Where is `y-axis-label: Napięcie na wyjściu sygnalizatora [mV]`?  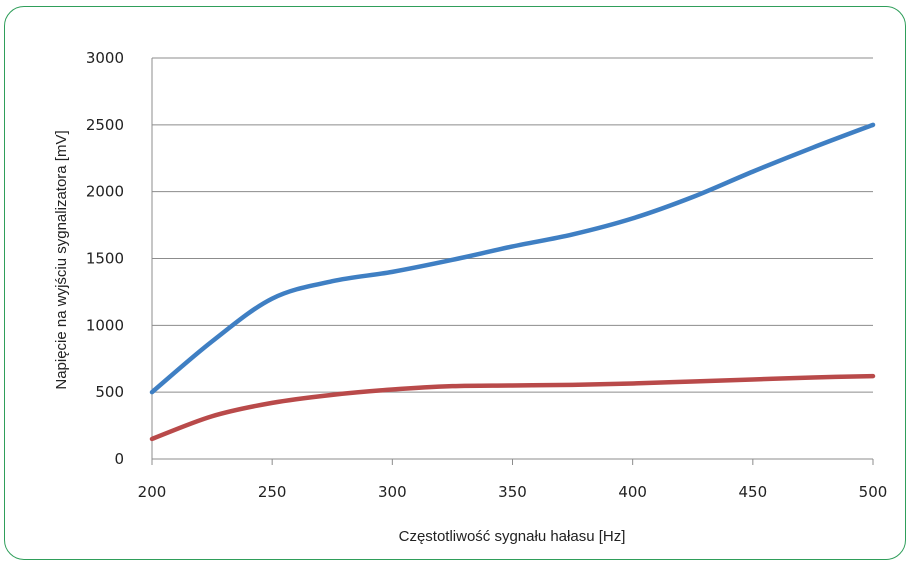 y-axis-label: Napięcie na wyjściu sygnalizatora [mV] is located at coordinates (61, 259).